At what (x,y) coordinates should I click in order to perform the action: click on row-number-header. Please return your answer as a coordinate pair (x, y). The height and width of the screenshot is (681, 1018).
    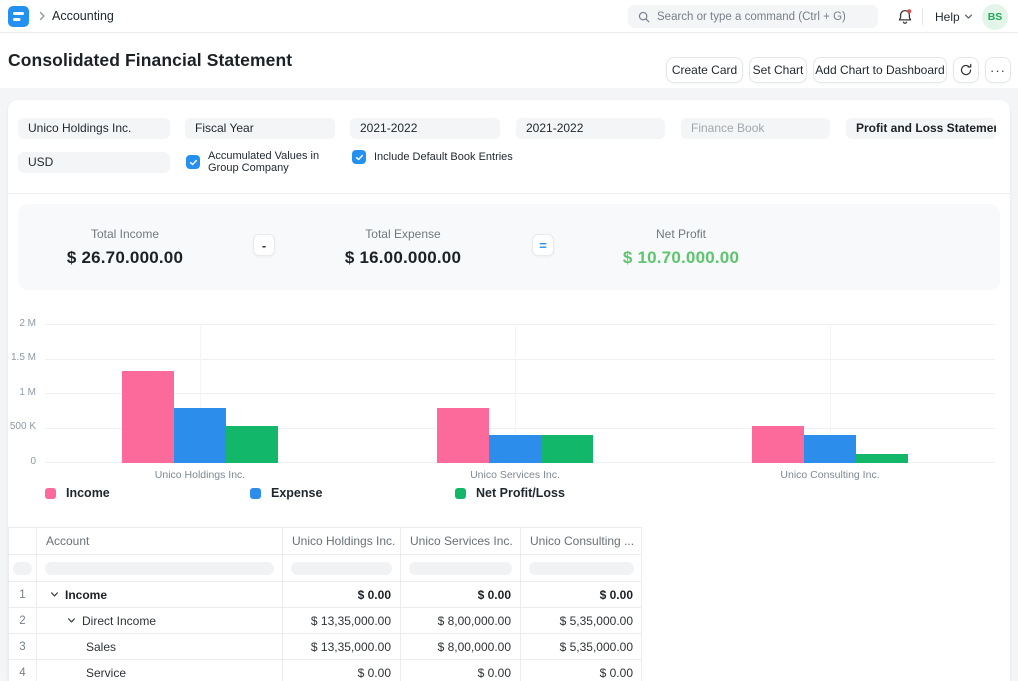
    Looking at the image, I should click on (23, 541).